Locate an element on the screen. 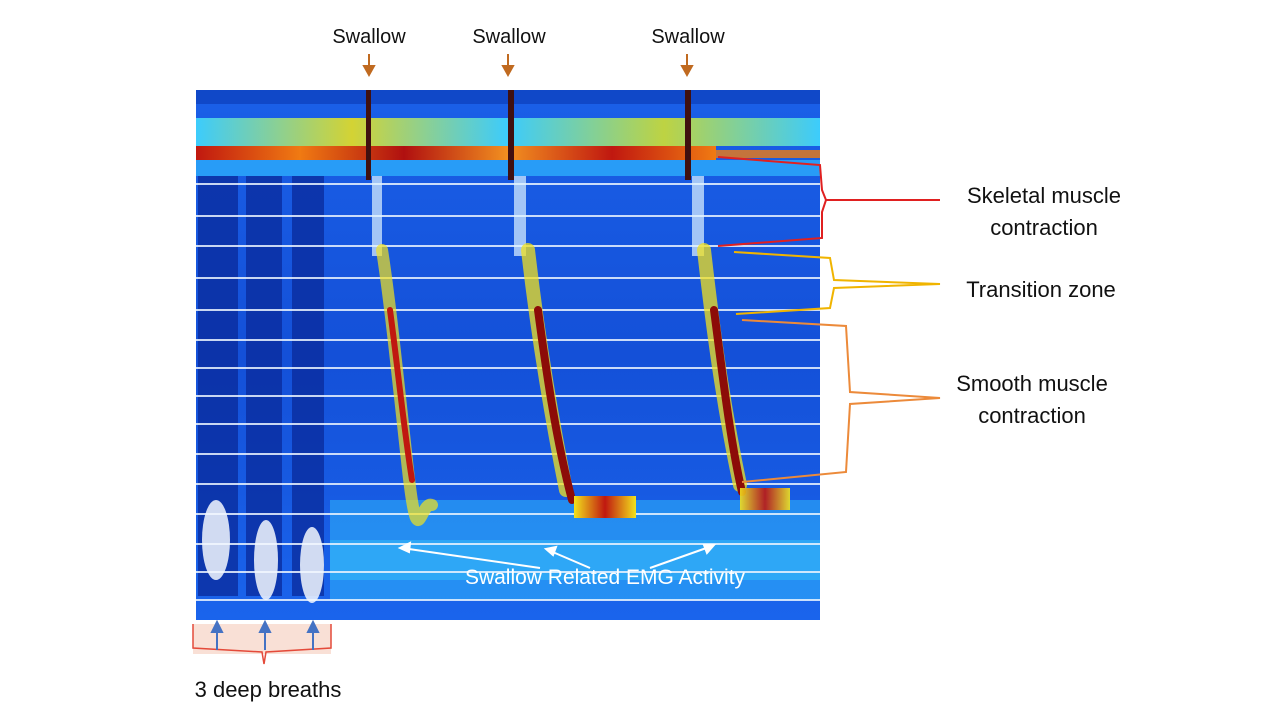 The width and height of the screenshot is (1280, 720). swallow-label-2: Swallow is located at coordinates (509, 37).